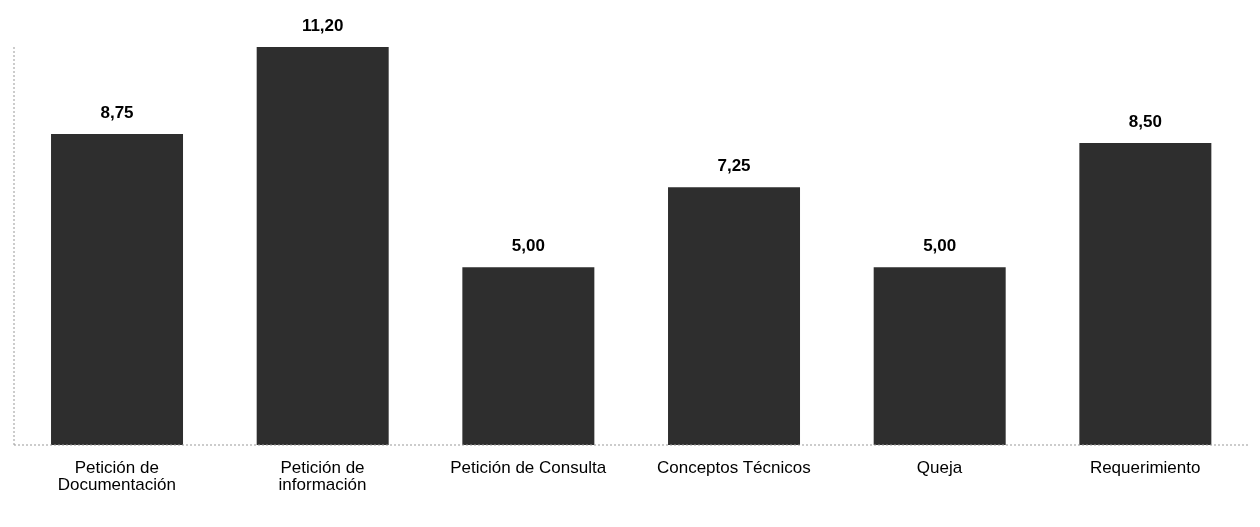  I want to click on x-tick-label: Requerimiento, so click(1145, 468).